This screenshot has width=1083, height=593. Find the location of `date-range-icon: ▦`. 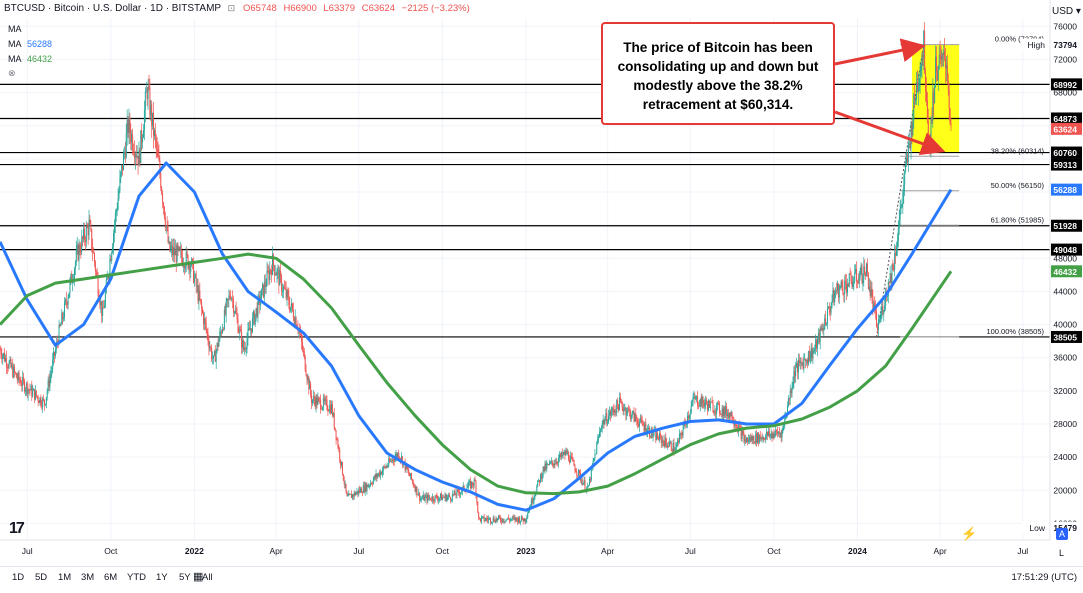

date-range-icon: ▦ is located at coordinates (198, 577).